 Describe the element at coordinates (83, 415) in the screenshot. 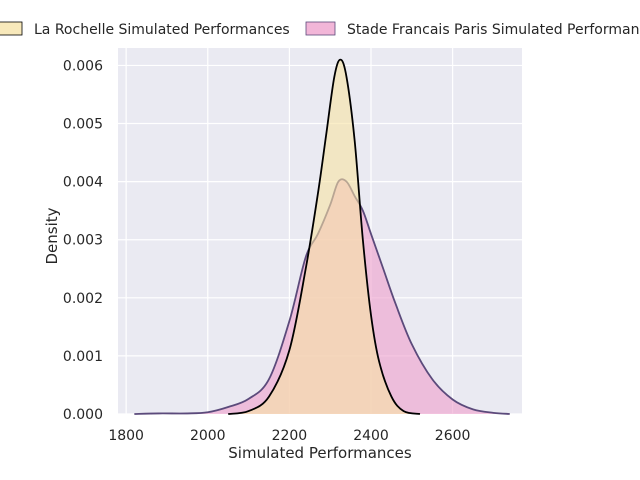

I see `y-tick-label: 0.000` at that location.